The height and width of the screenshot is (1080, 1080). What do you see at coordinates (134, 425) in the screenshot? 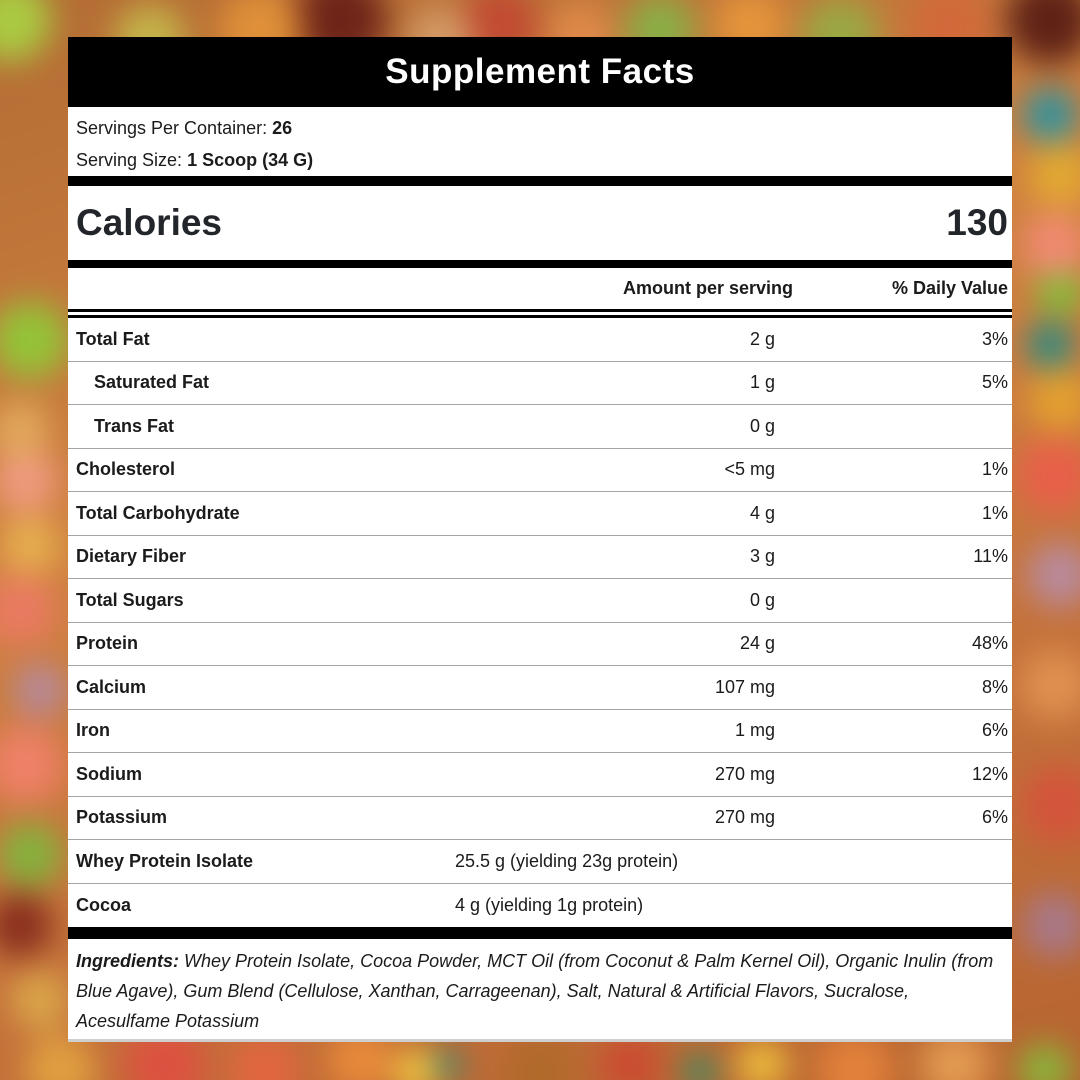
I see `nutrient-name: Trans Fat` at bounding box center [134, 425].